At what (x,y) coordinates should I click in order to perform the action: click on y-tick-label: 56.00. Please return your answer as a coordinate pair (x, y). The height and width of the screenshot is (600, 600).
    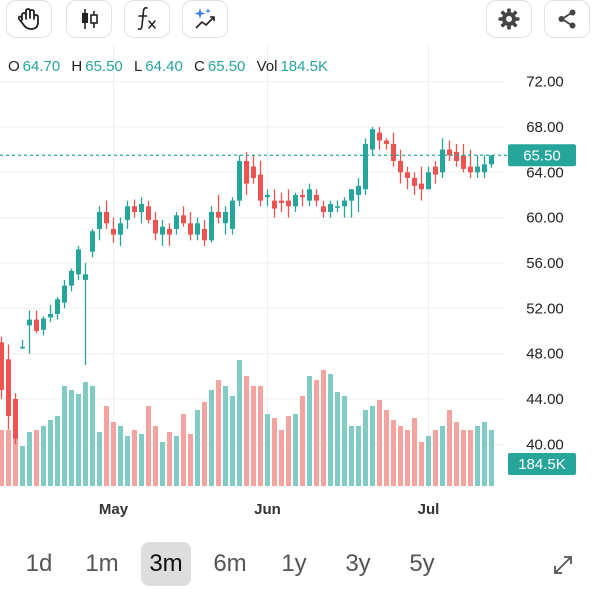
    Looking at the image, I should click on (545, 263).